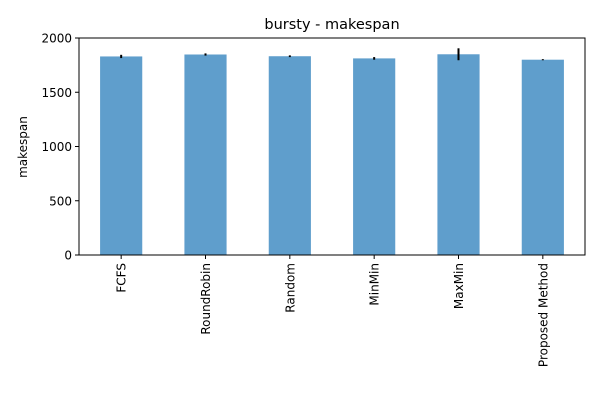  What do you see at coordinates (23, 147) in the screenshot?
I see `y-axis-label: makespan` at bounding box center [23, 147].